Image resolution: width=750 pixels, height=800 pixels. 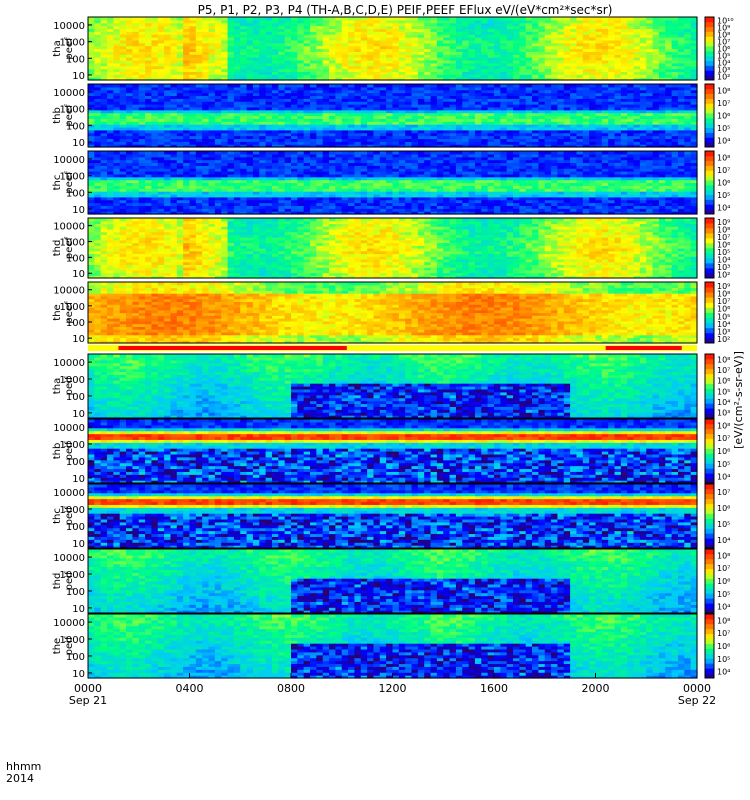 What do you see at coordinates (709, 20) in the screenshot?
I see `colorbar-step` at bounding box center [709, 20].